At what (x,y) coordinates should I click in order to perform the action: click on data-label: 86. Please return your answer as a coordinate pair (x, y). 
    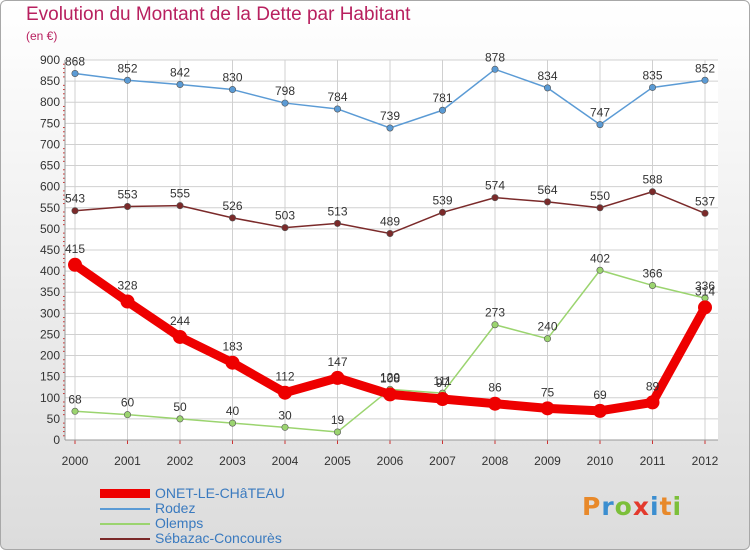
    Looking at the image, I should click on (495, 388).